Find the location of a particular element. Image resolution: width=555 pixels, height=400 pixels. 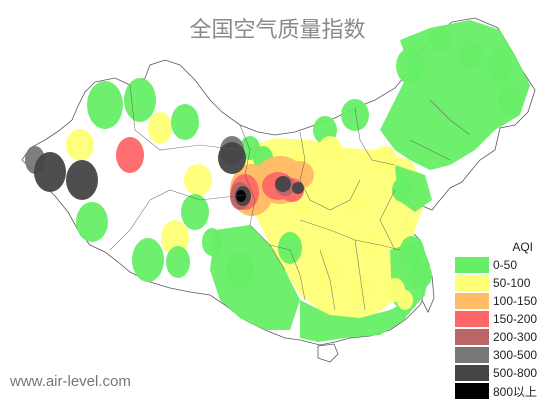

legend-item: 500-800 is located at coordinates (503, 373).